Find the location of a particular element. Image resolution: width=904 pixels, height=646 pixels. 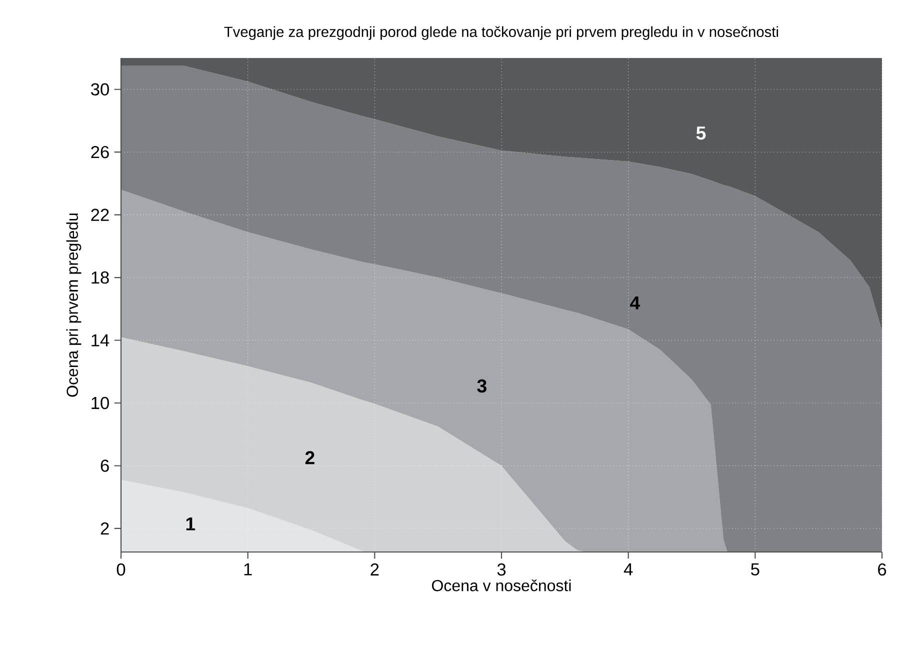

y-tick-label: 26 is located at coordinates (100, 152).